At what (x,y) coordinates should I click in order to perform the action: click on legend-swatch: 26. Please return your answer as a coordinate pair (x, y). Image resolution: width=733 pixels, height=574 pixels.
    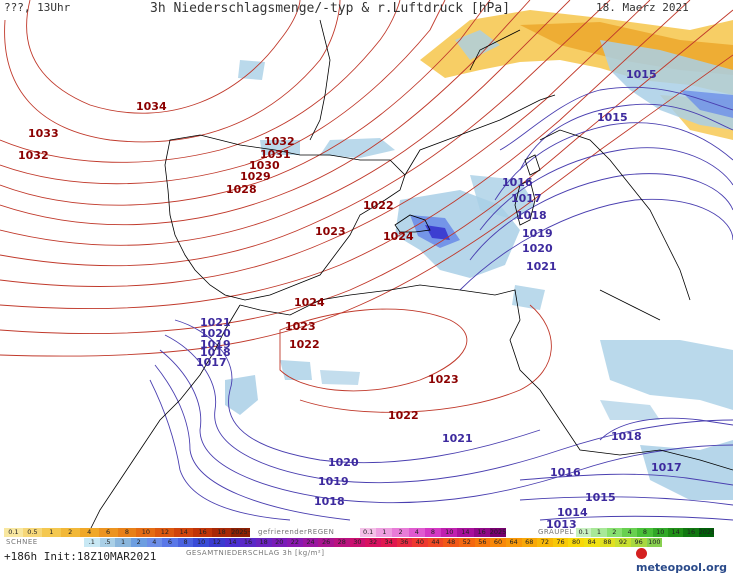
    Looking at the image, I should click on (326, 542).